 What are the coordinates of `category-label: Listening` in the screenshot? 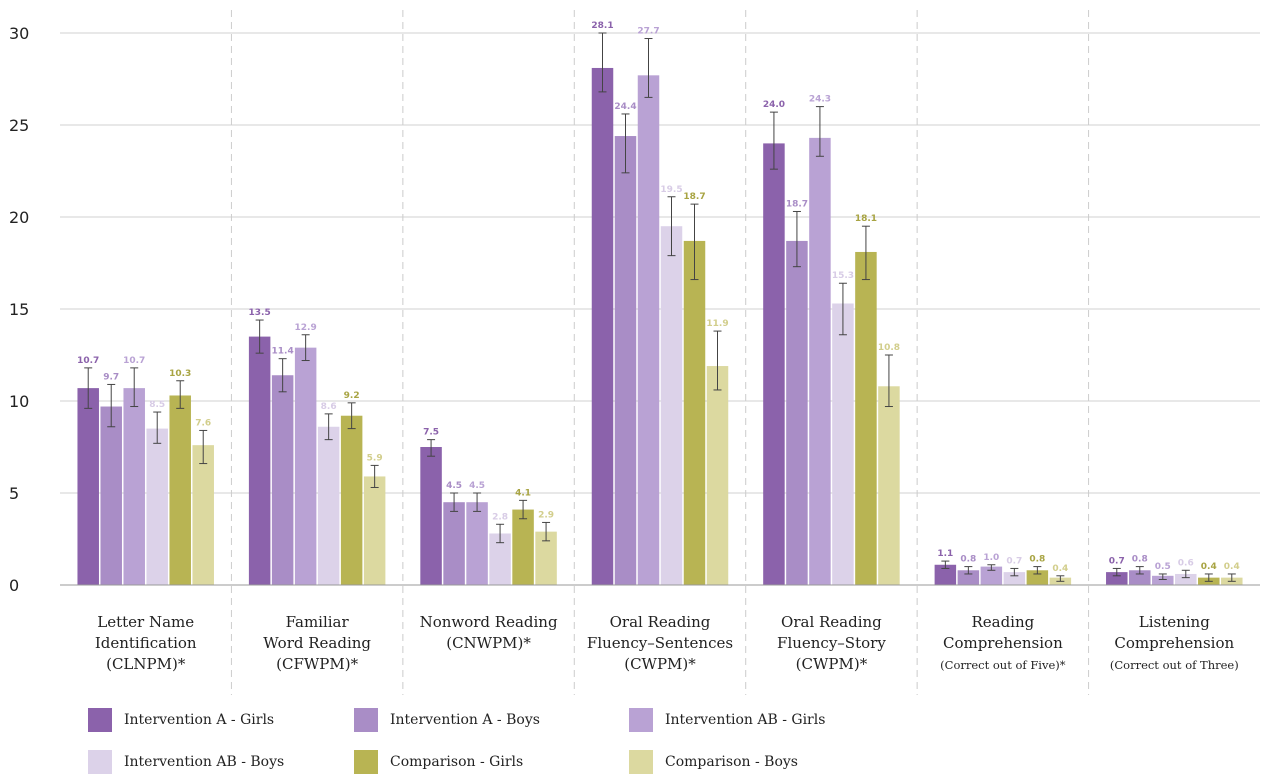 It's located at (1174, 622).